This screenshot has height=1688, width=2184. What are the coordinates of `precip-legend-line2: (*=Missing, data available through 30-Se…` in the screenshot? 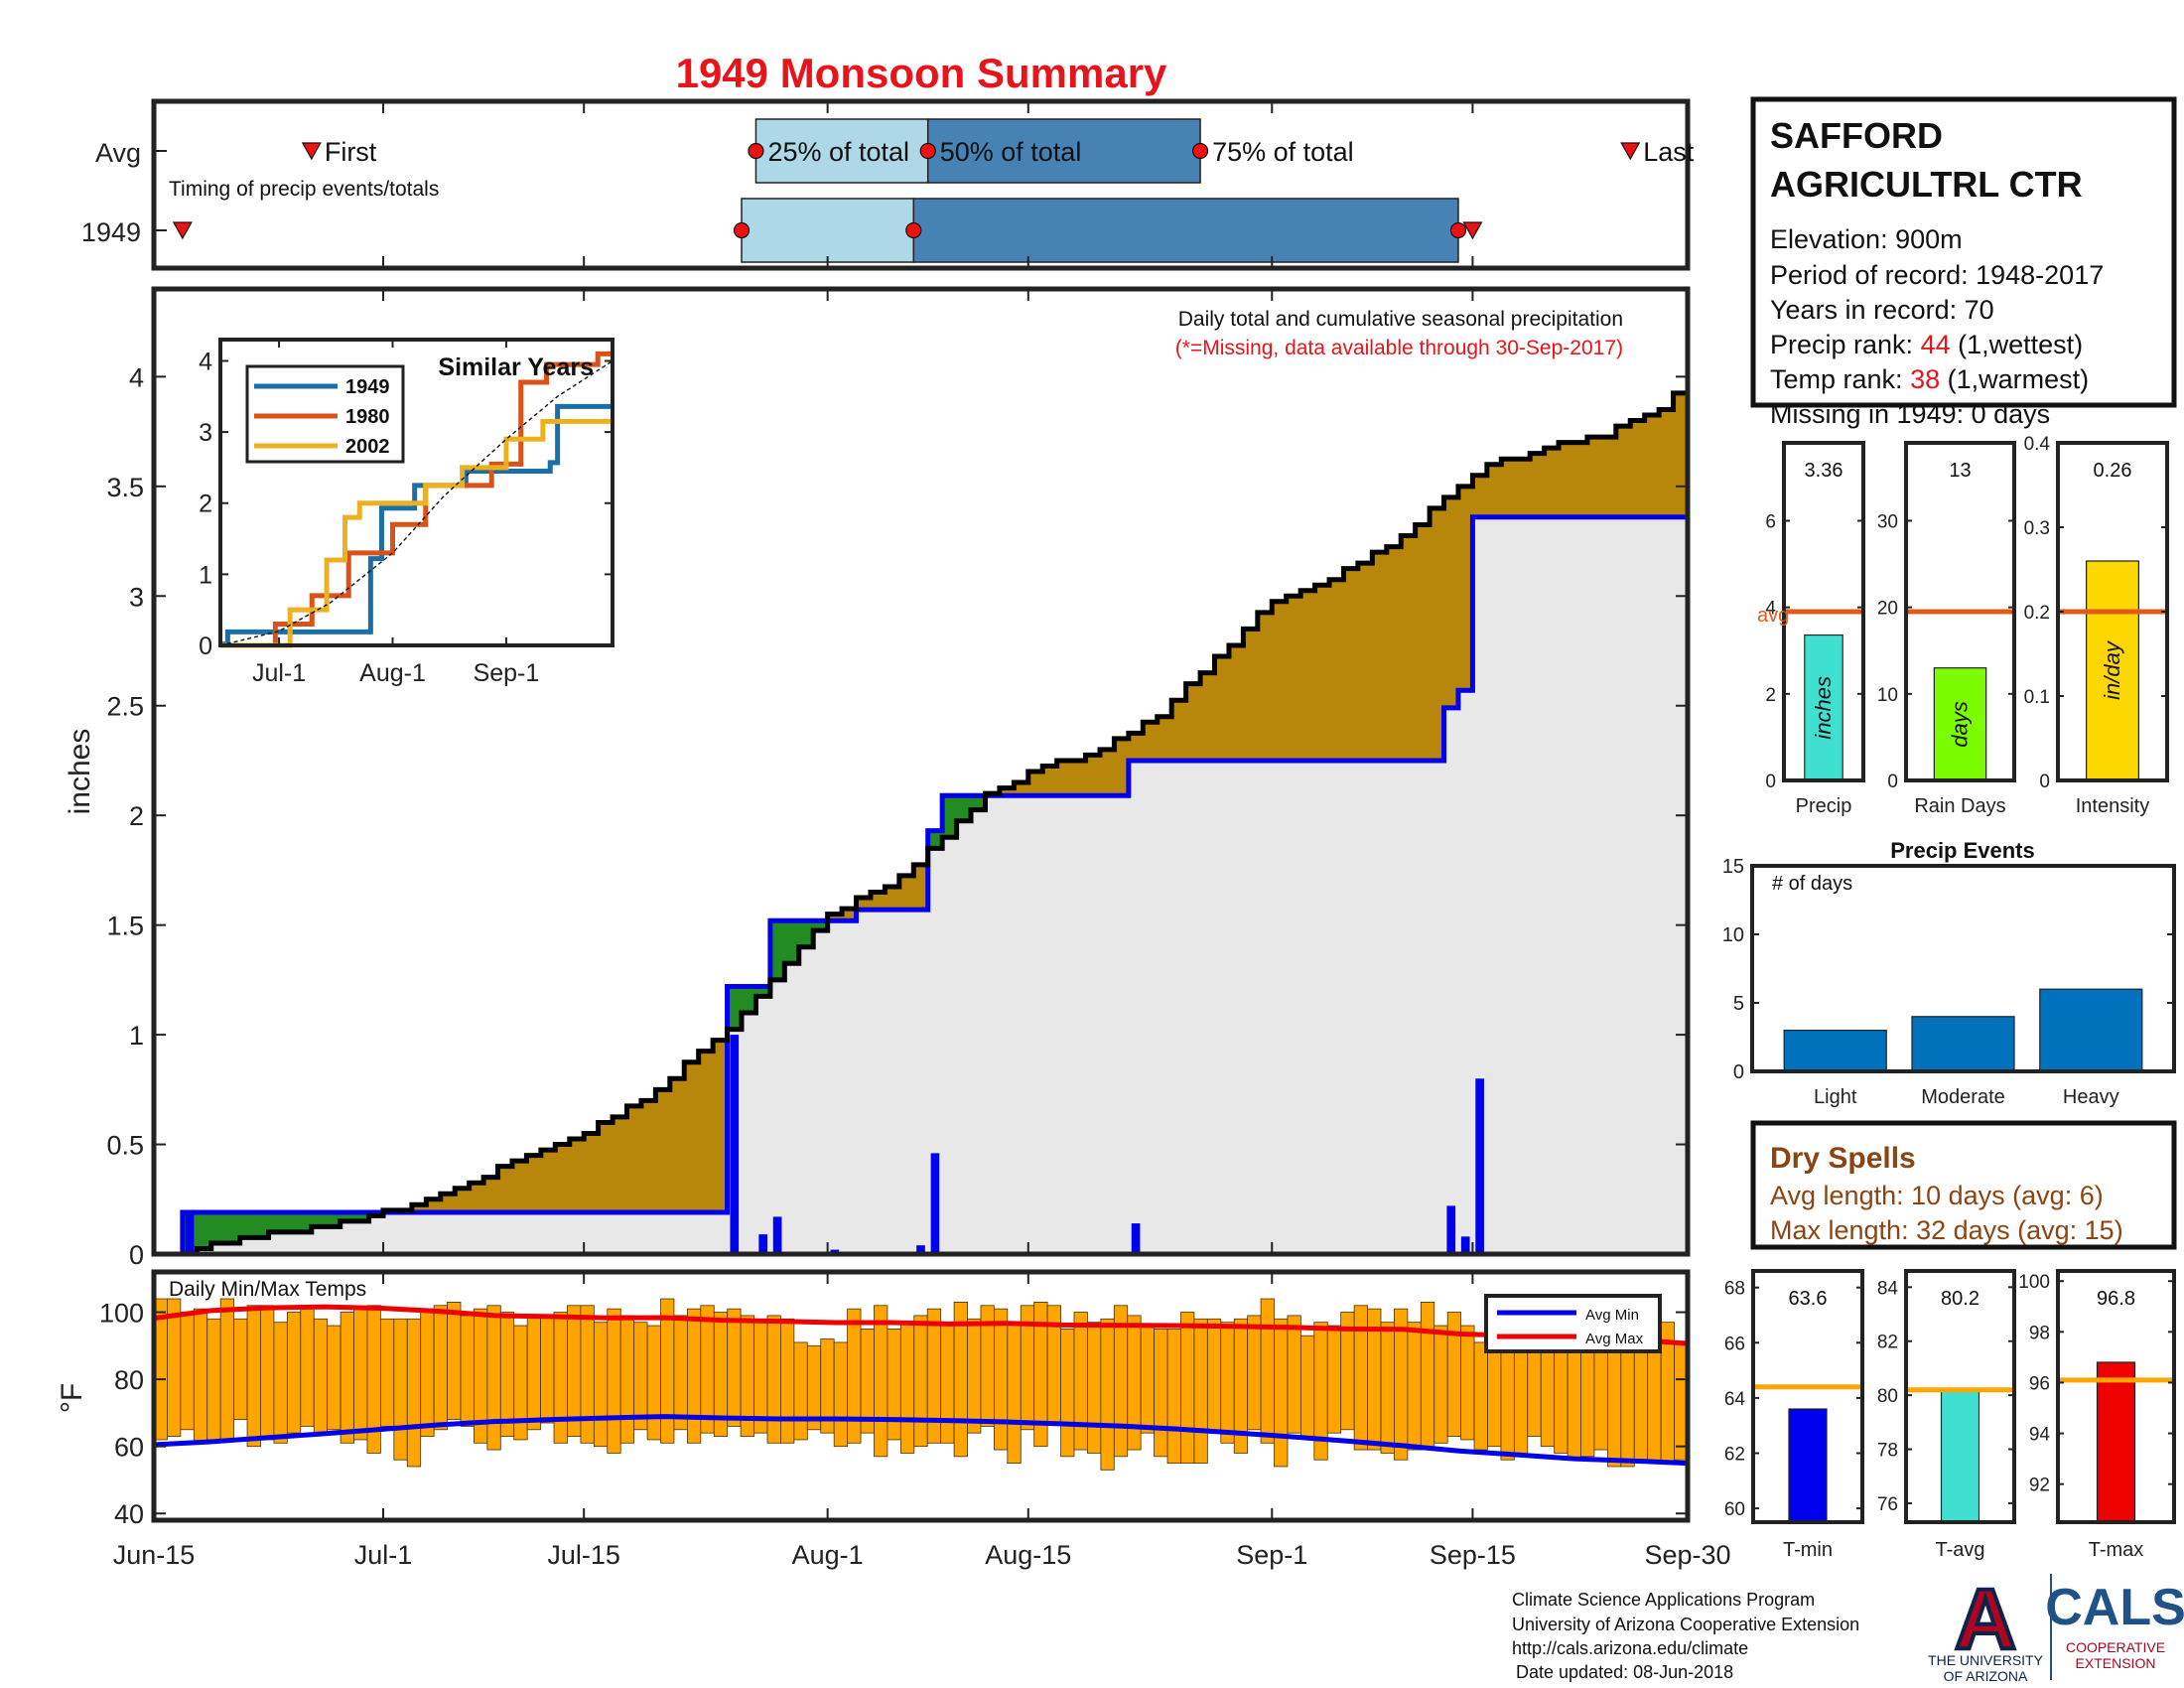 It's located at (1399, 348).